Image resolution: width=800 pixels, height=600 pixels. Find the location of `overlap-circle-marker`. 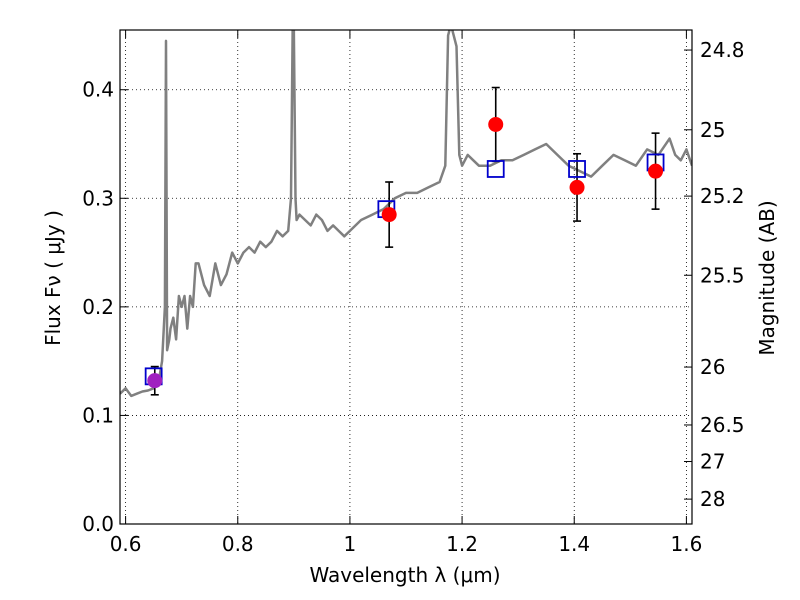

overlap-circle-marker is located at coordinates (155, 381).